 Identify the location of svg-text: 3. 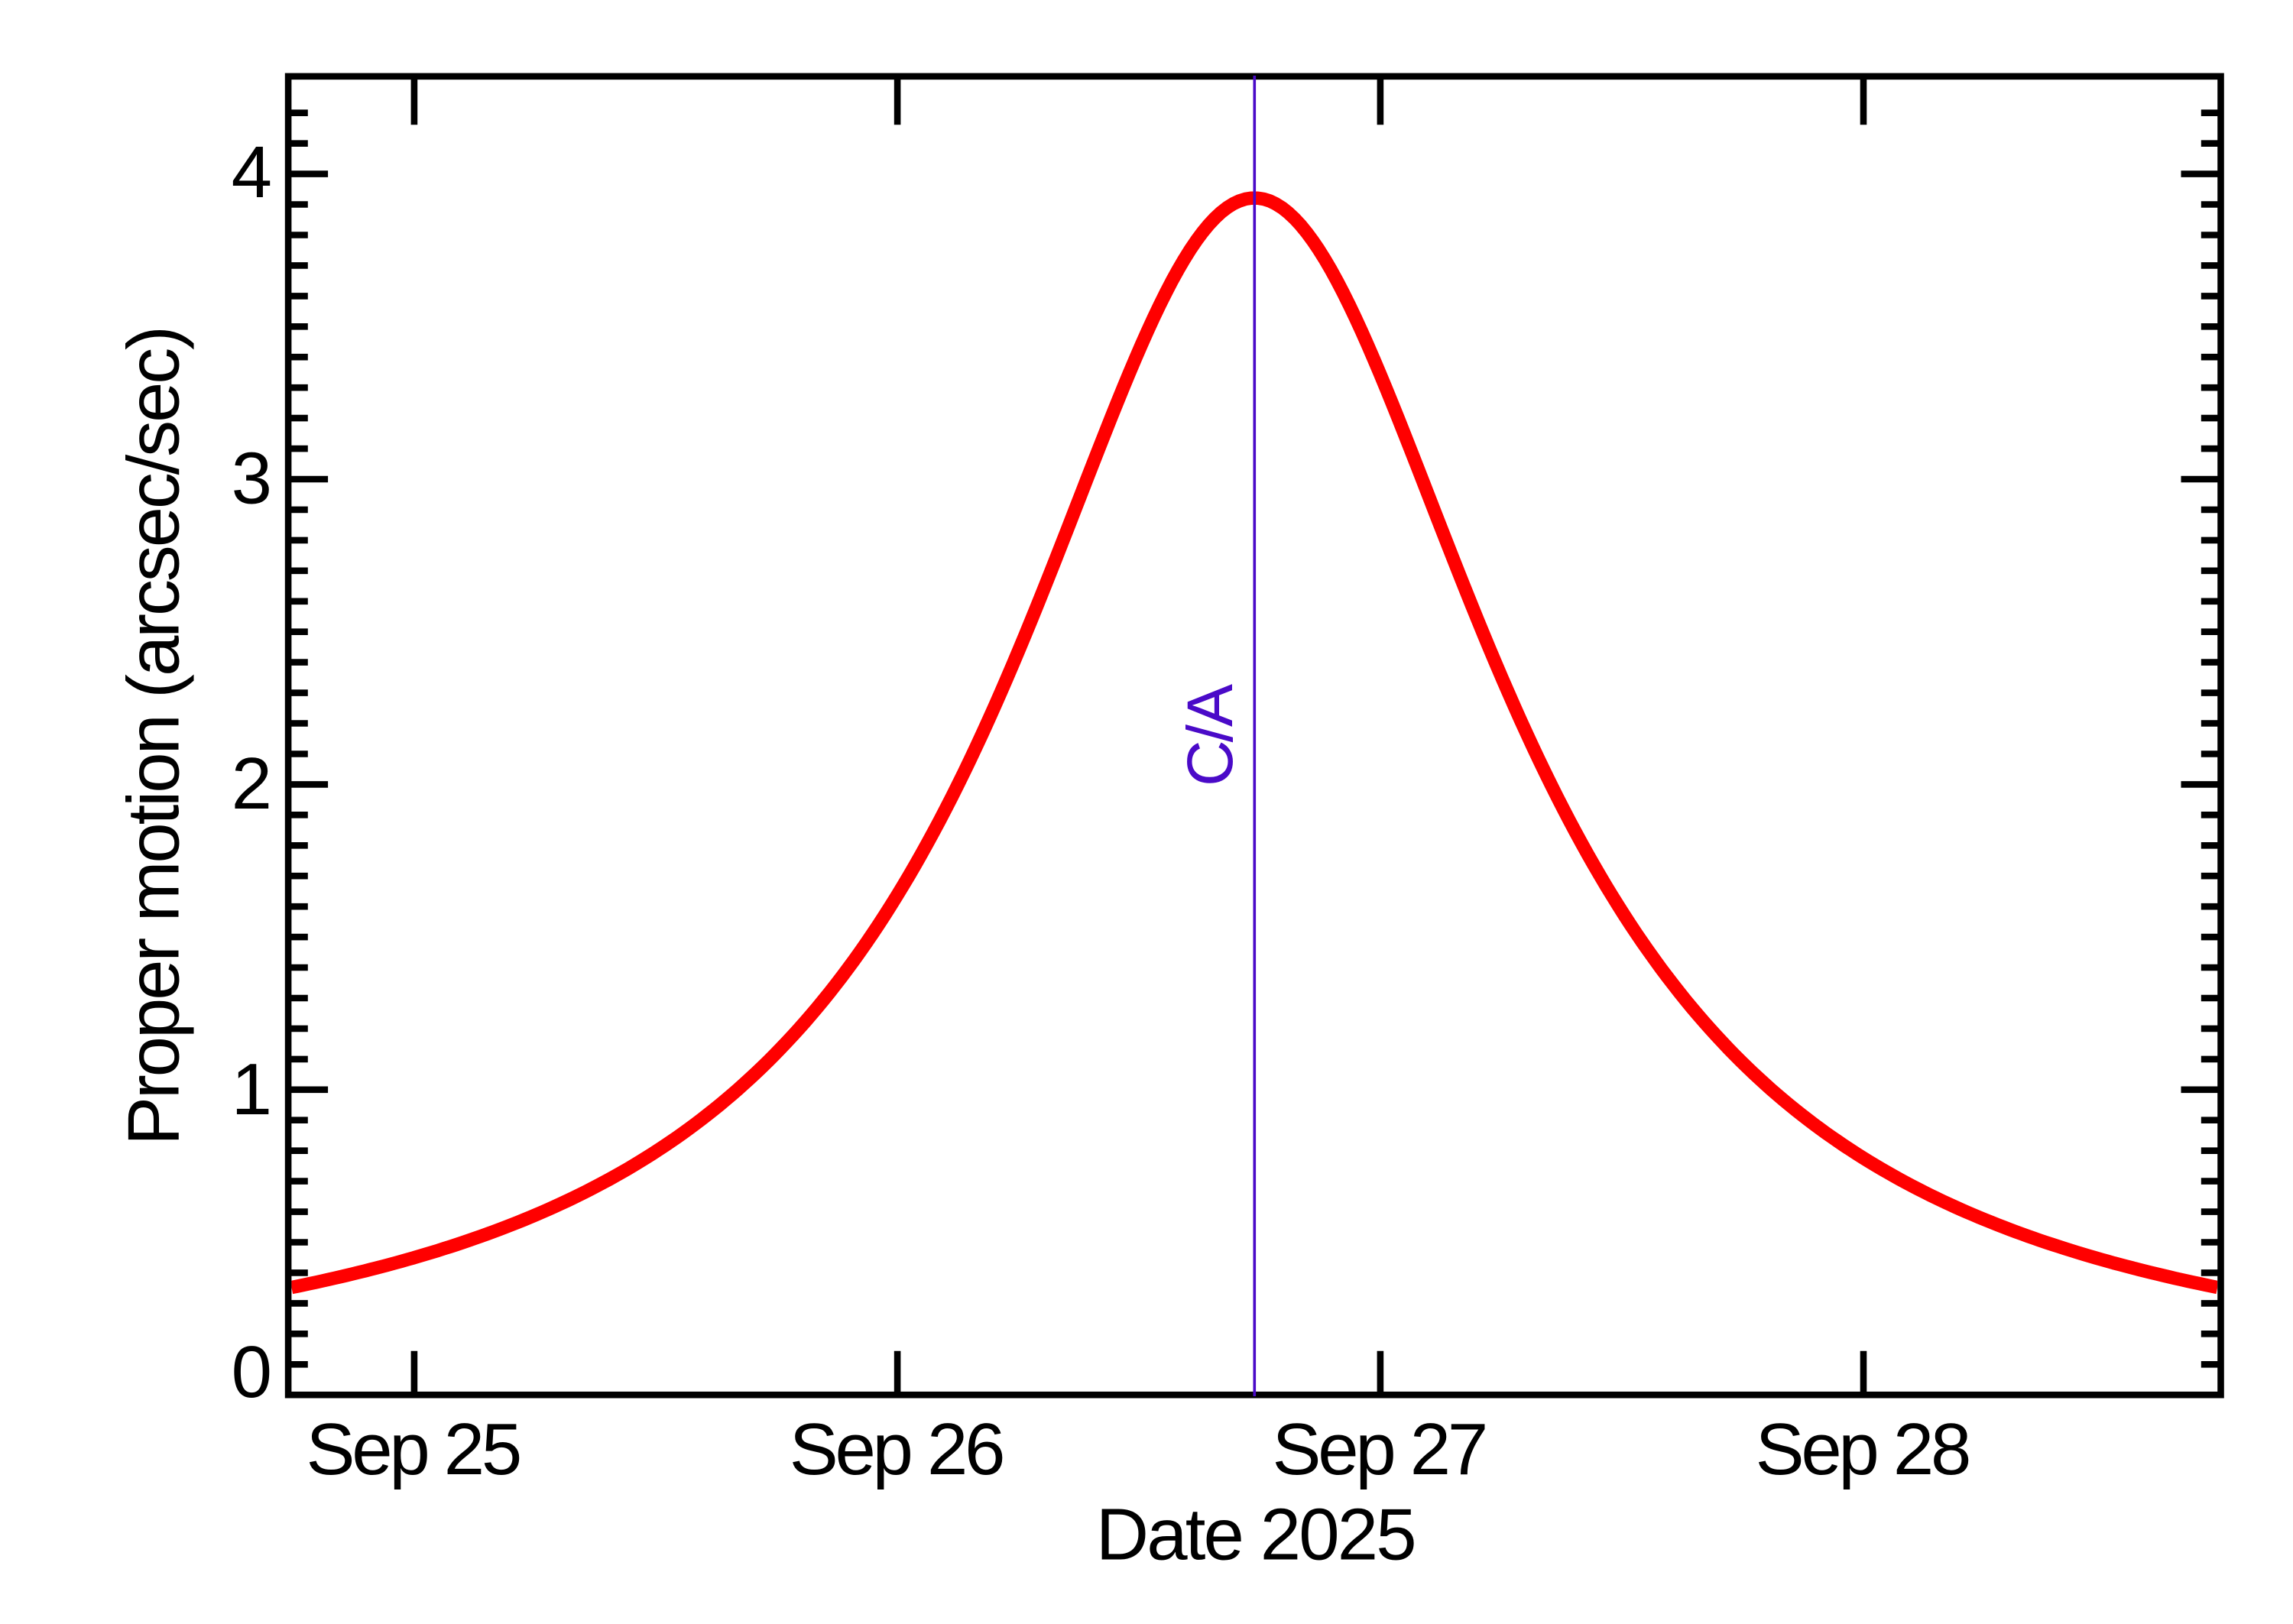
(252, 479).